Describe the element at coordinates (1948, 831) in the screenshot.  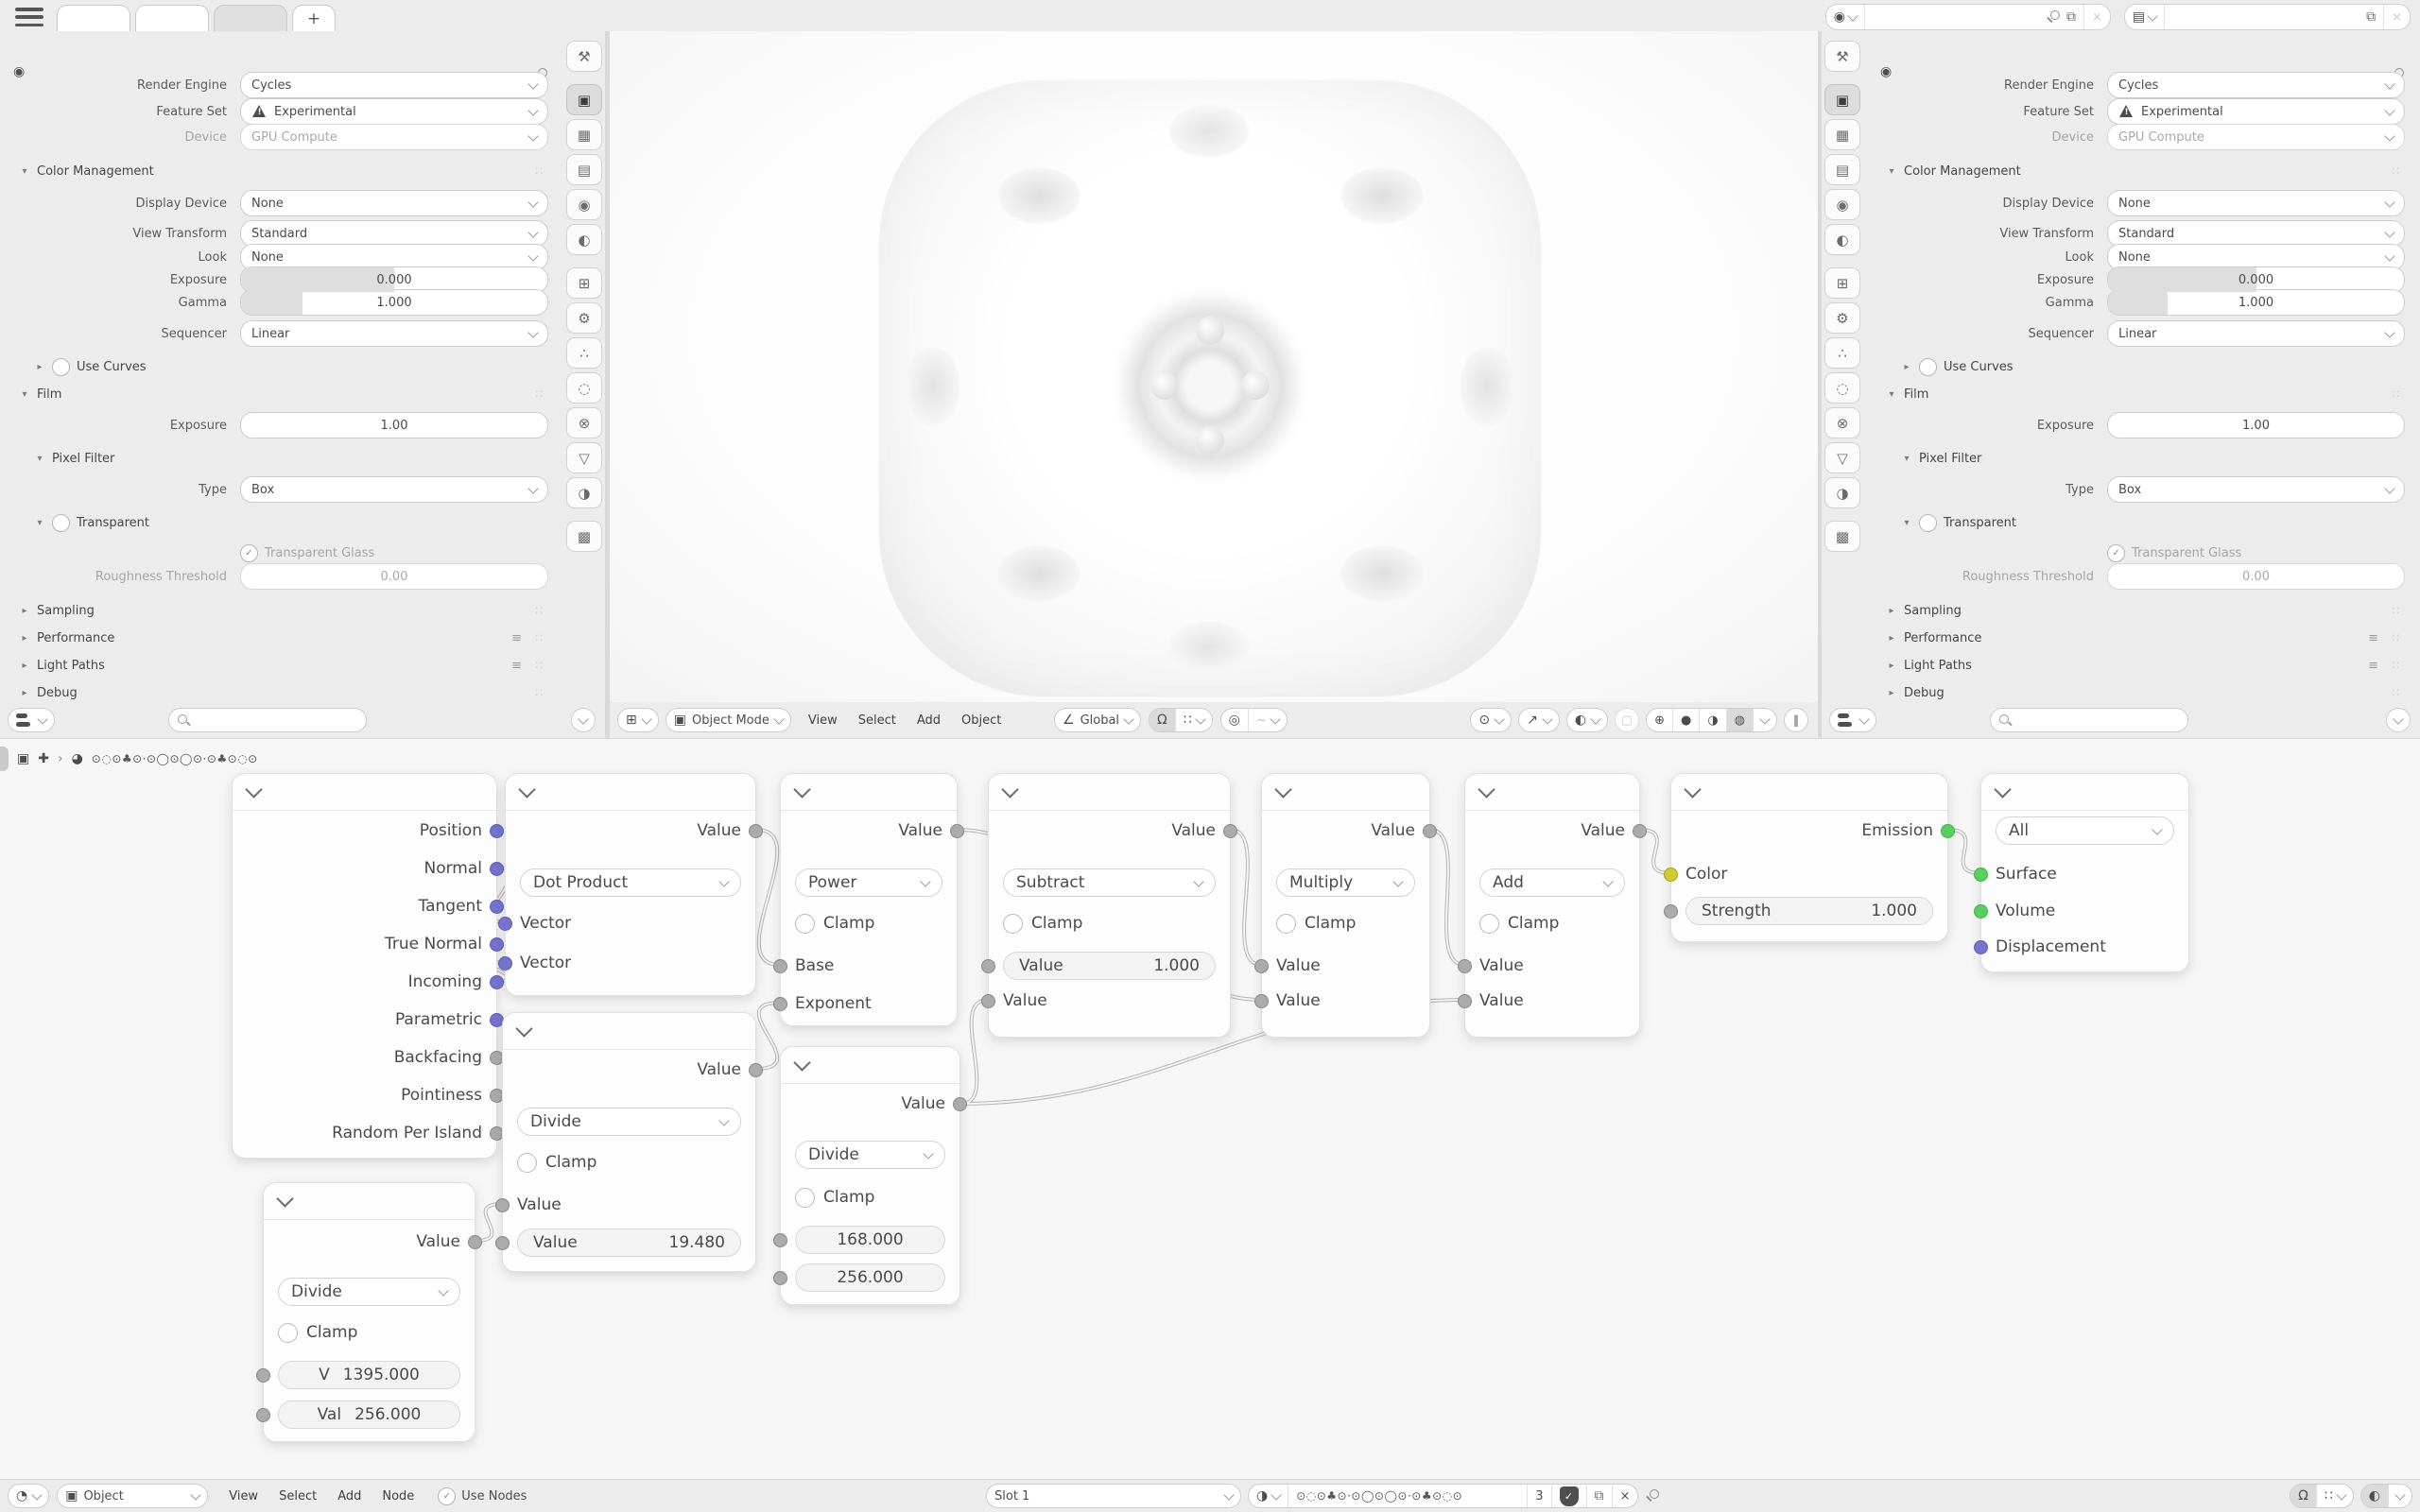
I see `socket-emission-output` at that location.